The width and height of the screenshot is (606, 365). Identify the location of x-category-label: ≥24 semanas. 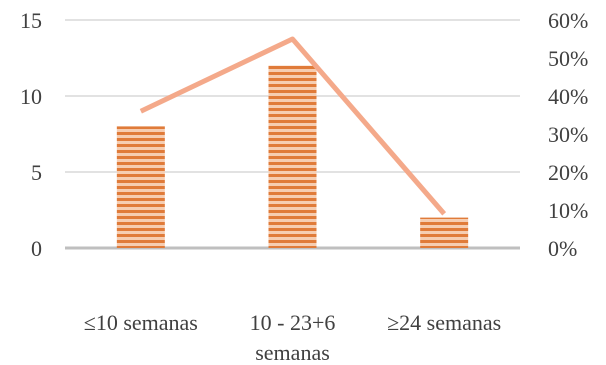
(444, 322).